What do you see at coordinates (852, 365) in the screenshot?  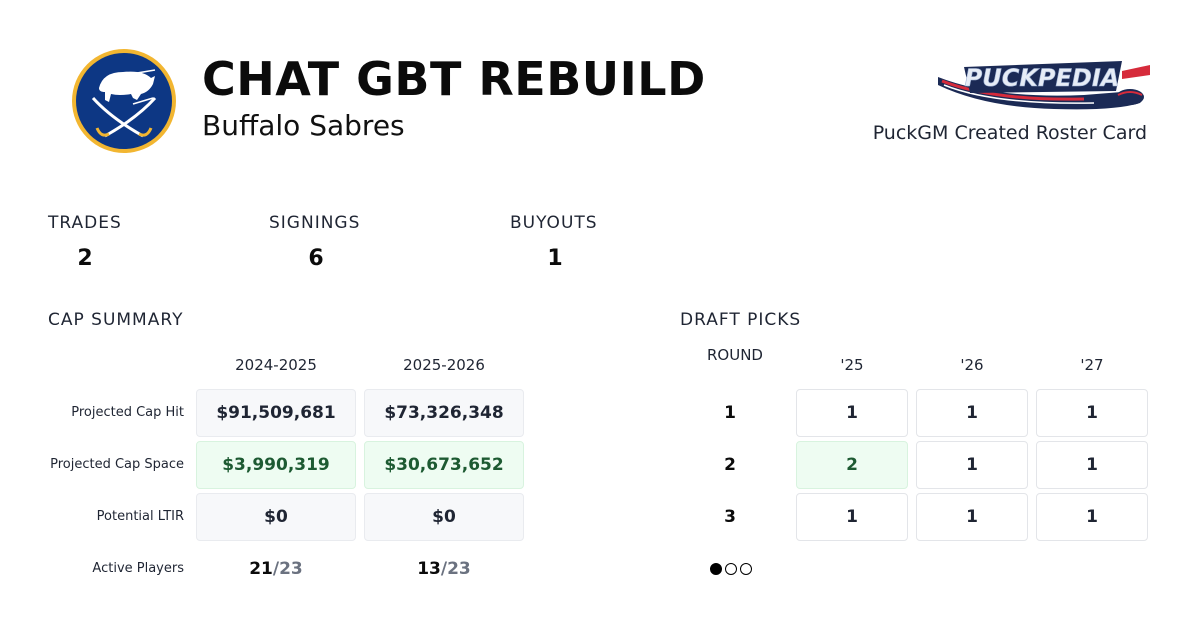 I see `year-header: '25` at bounding box center [852, 365].